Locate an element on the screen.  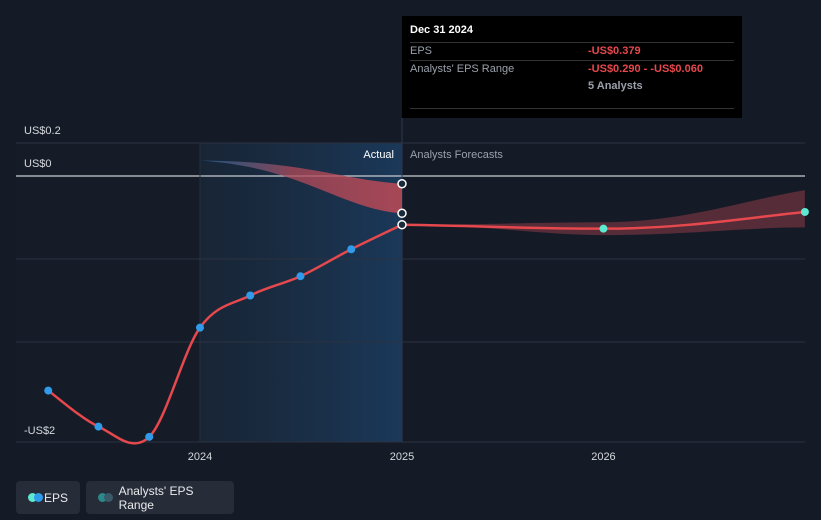
tooltip-range-label: Analysts' EPS Range is located at coordinates (462, 69).